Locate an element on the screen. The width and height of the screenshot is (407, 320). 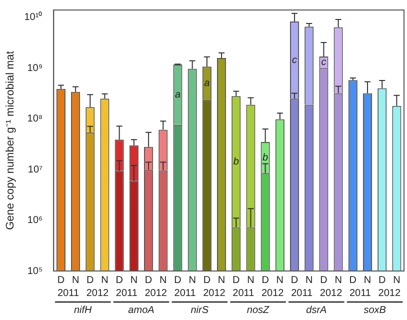
text: nirS is located at coordinates (199, 310).